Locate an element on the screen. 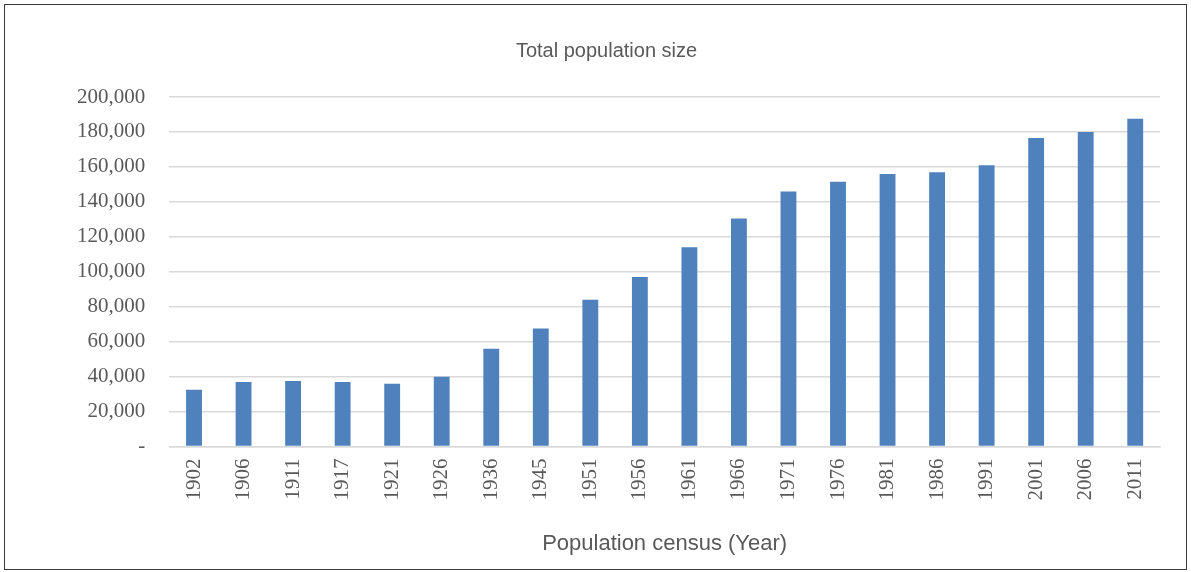 The width and height of the screenshot is (1191, 572). x-tick-label: 1906 is located at coordinates (242, 479).